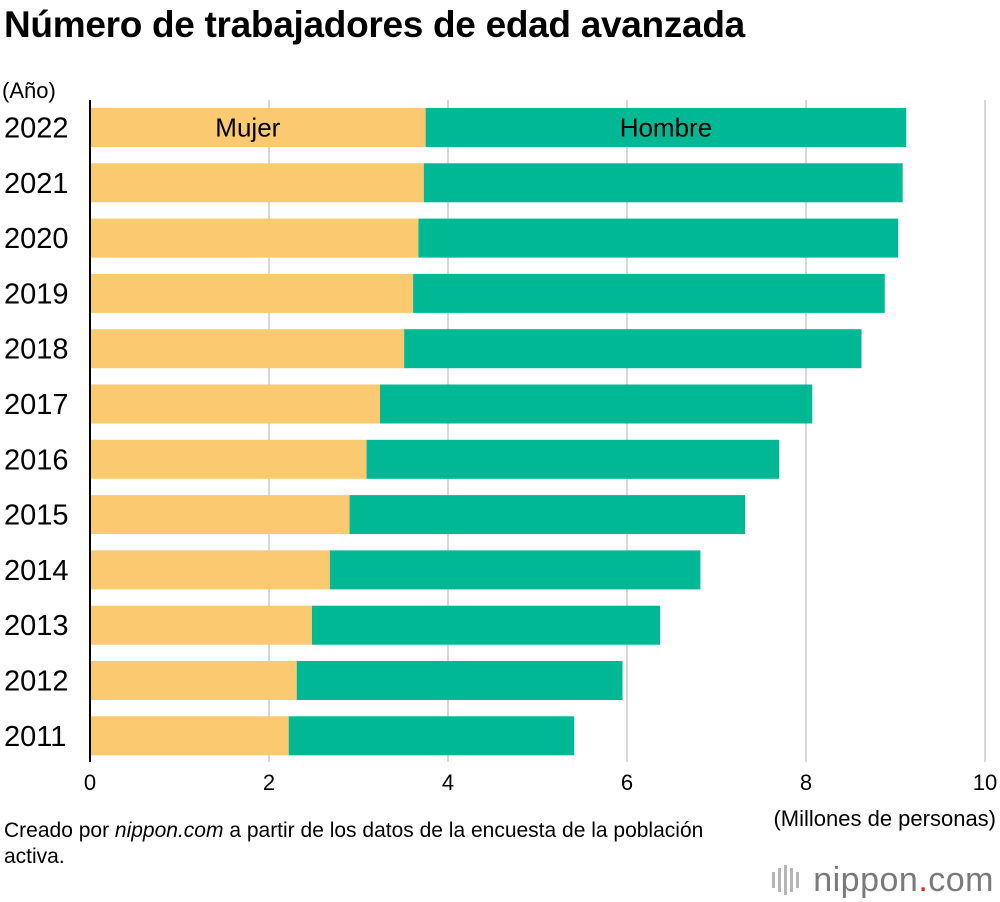 This screenshot has height=902, width=1000. Describe the element at coordinates (59, 830) in the screenshot. I see `source-prefix: Creado por` at that location.